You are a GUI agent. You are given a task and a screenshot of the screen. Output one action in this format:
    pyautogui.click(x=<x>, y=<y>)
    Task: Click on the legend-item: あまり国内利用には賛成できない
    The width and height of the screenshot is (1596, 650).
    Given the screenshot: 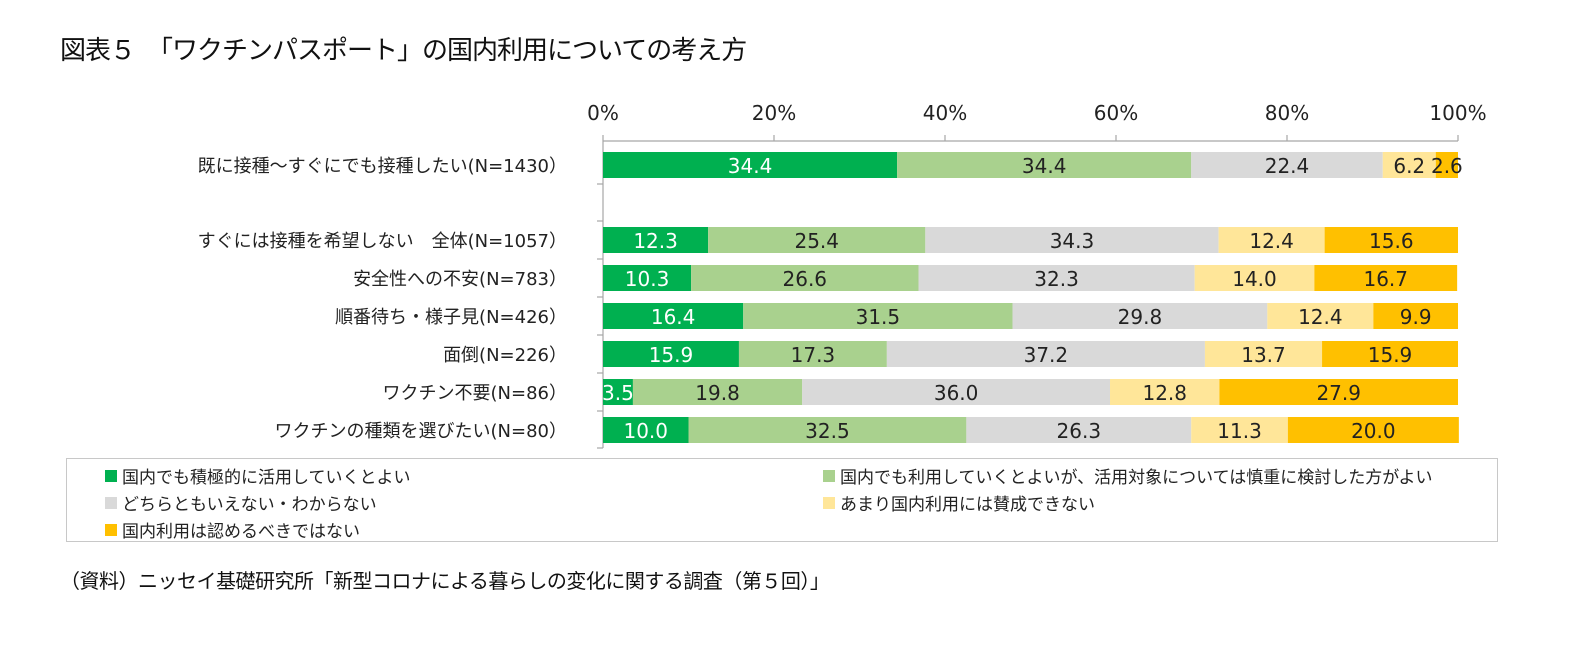 What is the action you would take?
    pyautogui.click(x=959, y=502)
    